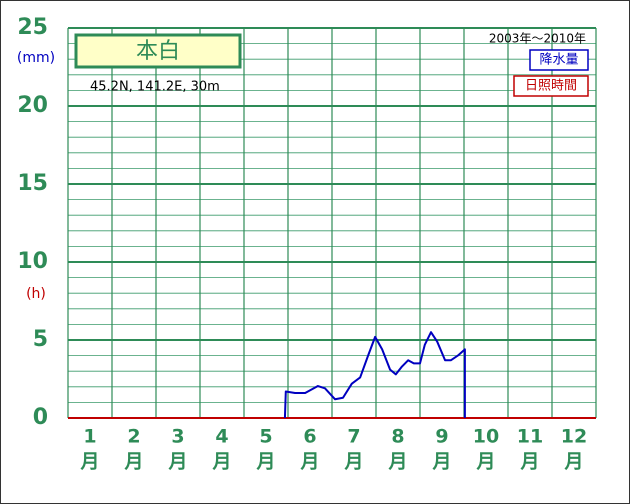 The width and height of the screenshot is (630, 504). What do you see at coordinates (353, 437) in the screenshot?
I see `x-tick-label: 7` at bounding box center [353, 437].